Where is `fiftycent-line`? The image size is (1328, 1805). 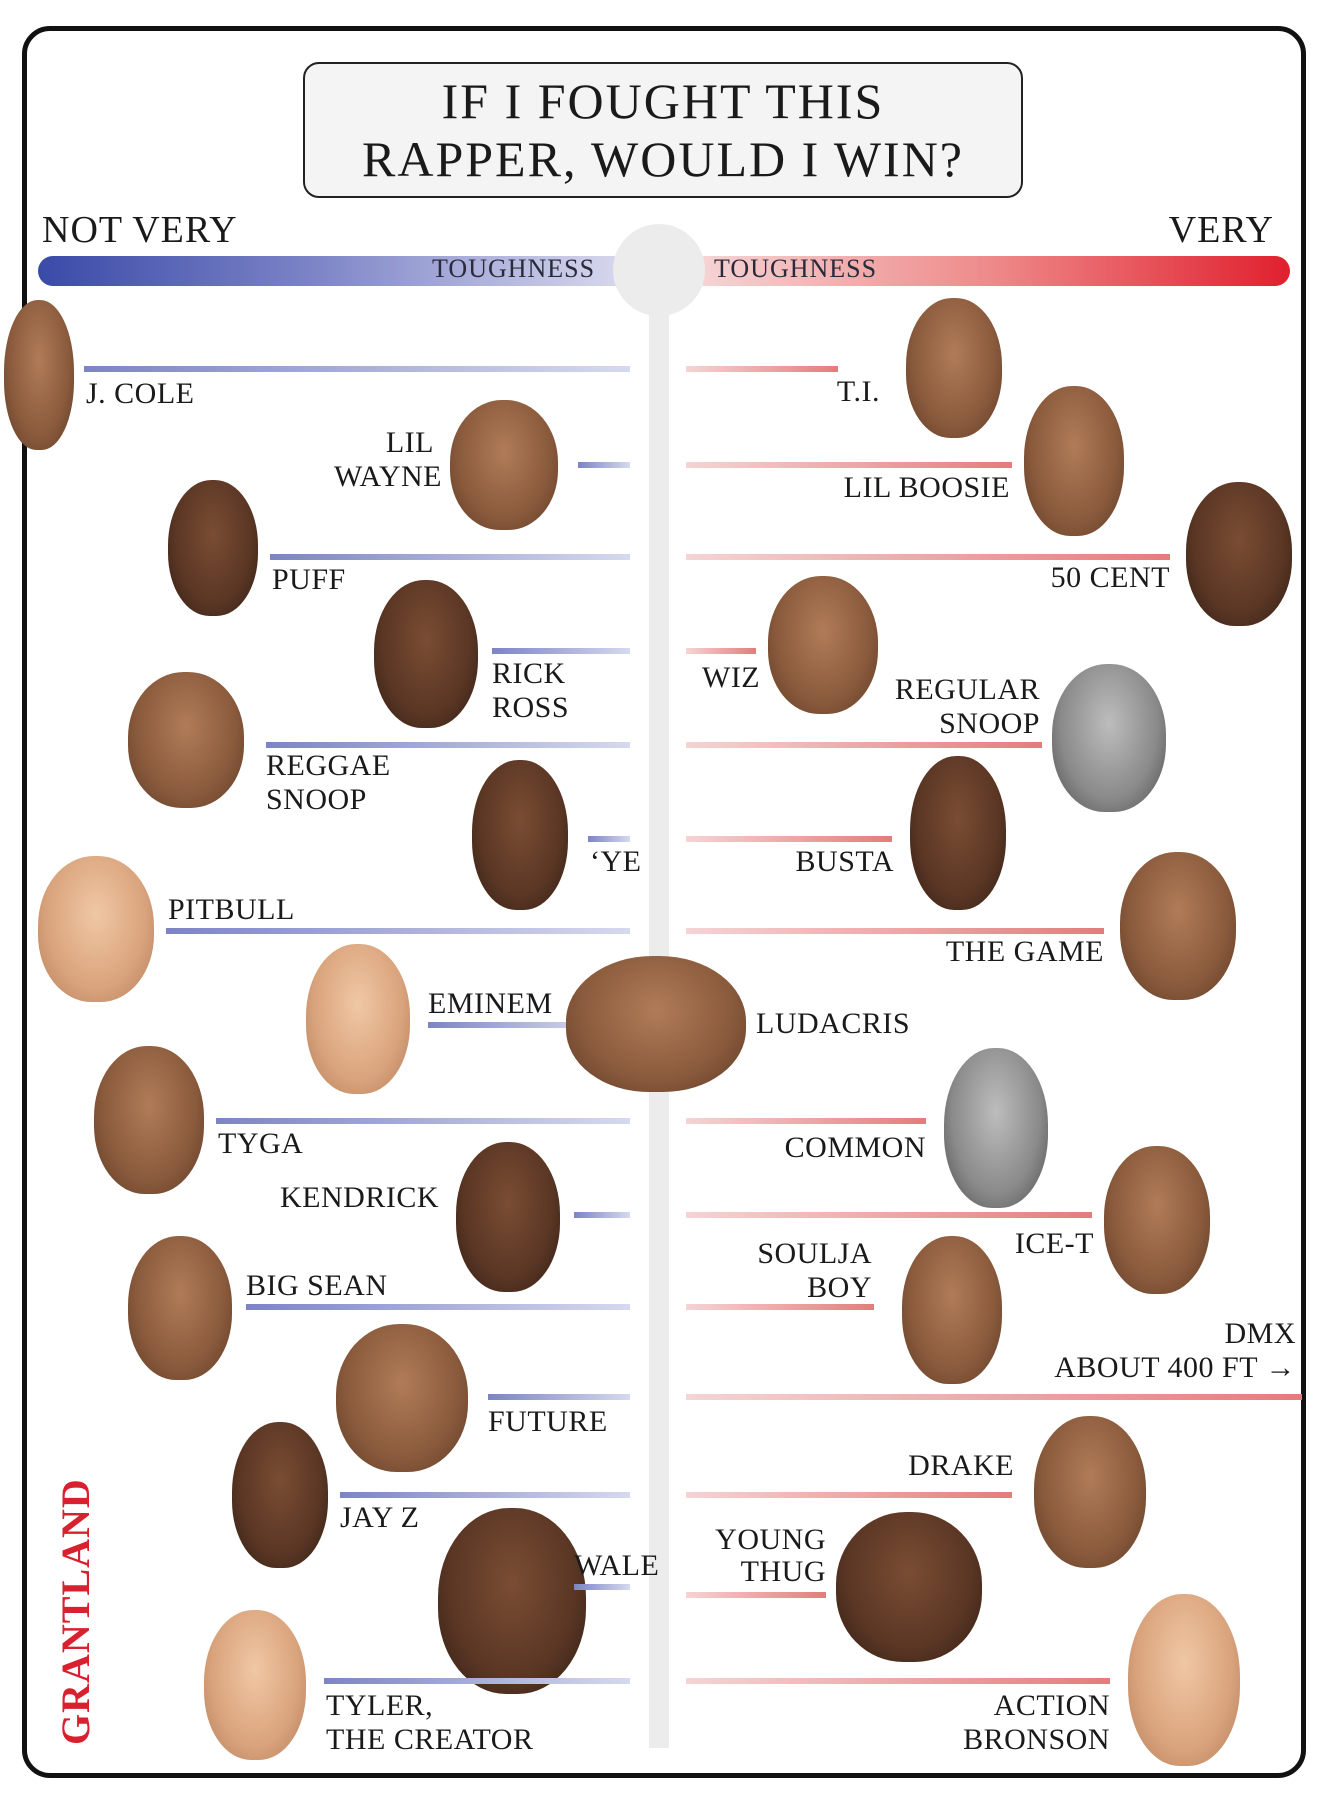
fiftycent-line is located at coordinates (928, 557).